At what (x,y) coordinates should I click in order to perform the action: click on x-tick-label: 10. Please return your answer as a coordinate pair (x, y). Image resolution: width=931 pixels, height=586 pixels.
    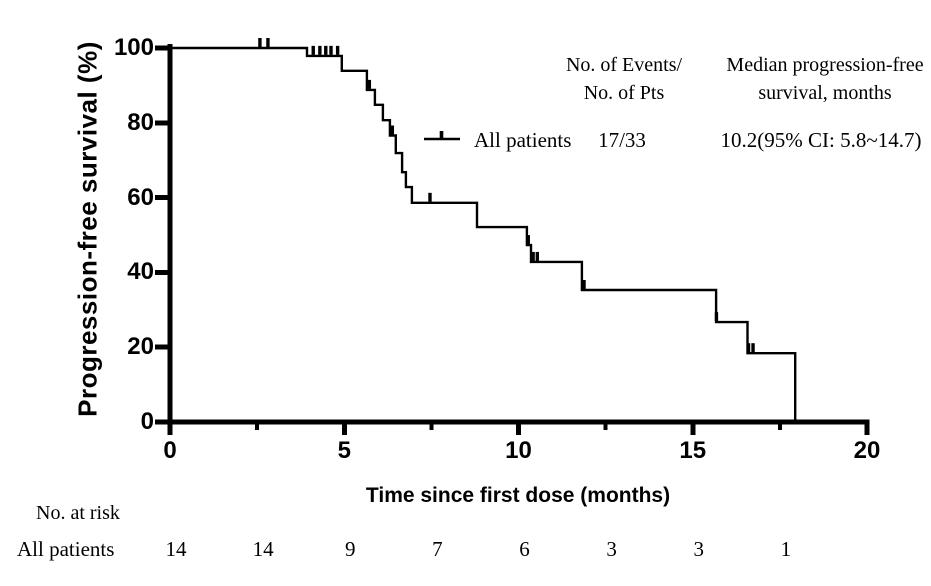
    Looking at the image, I should click on (518, 450).